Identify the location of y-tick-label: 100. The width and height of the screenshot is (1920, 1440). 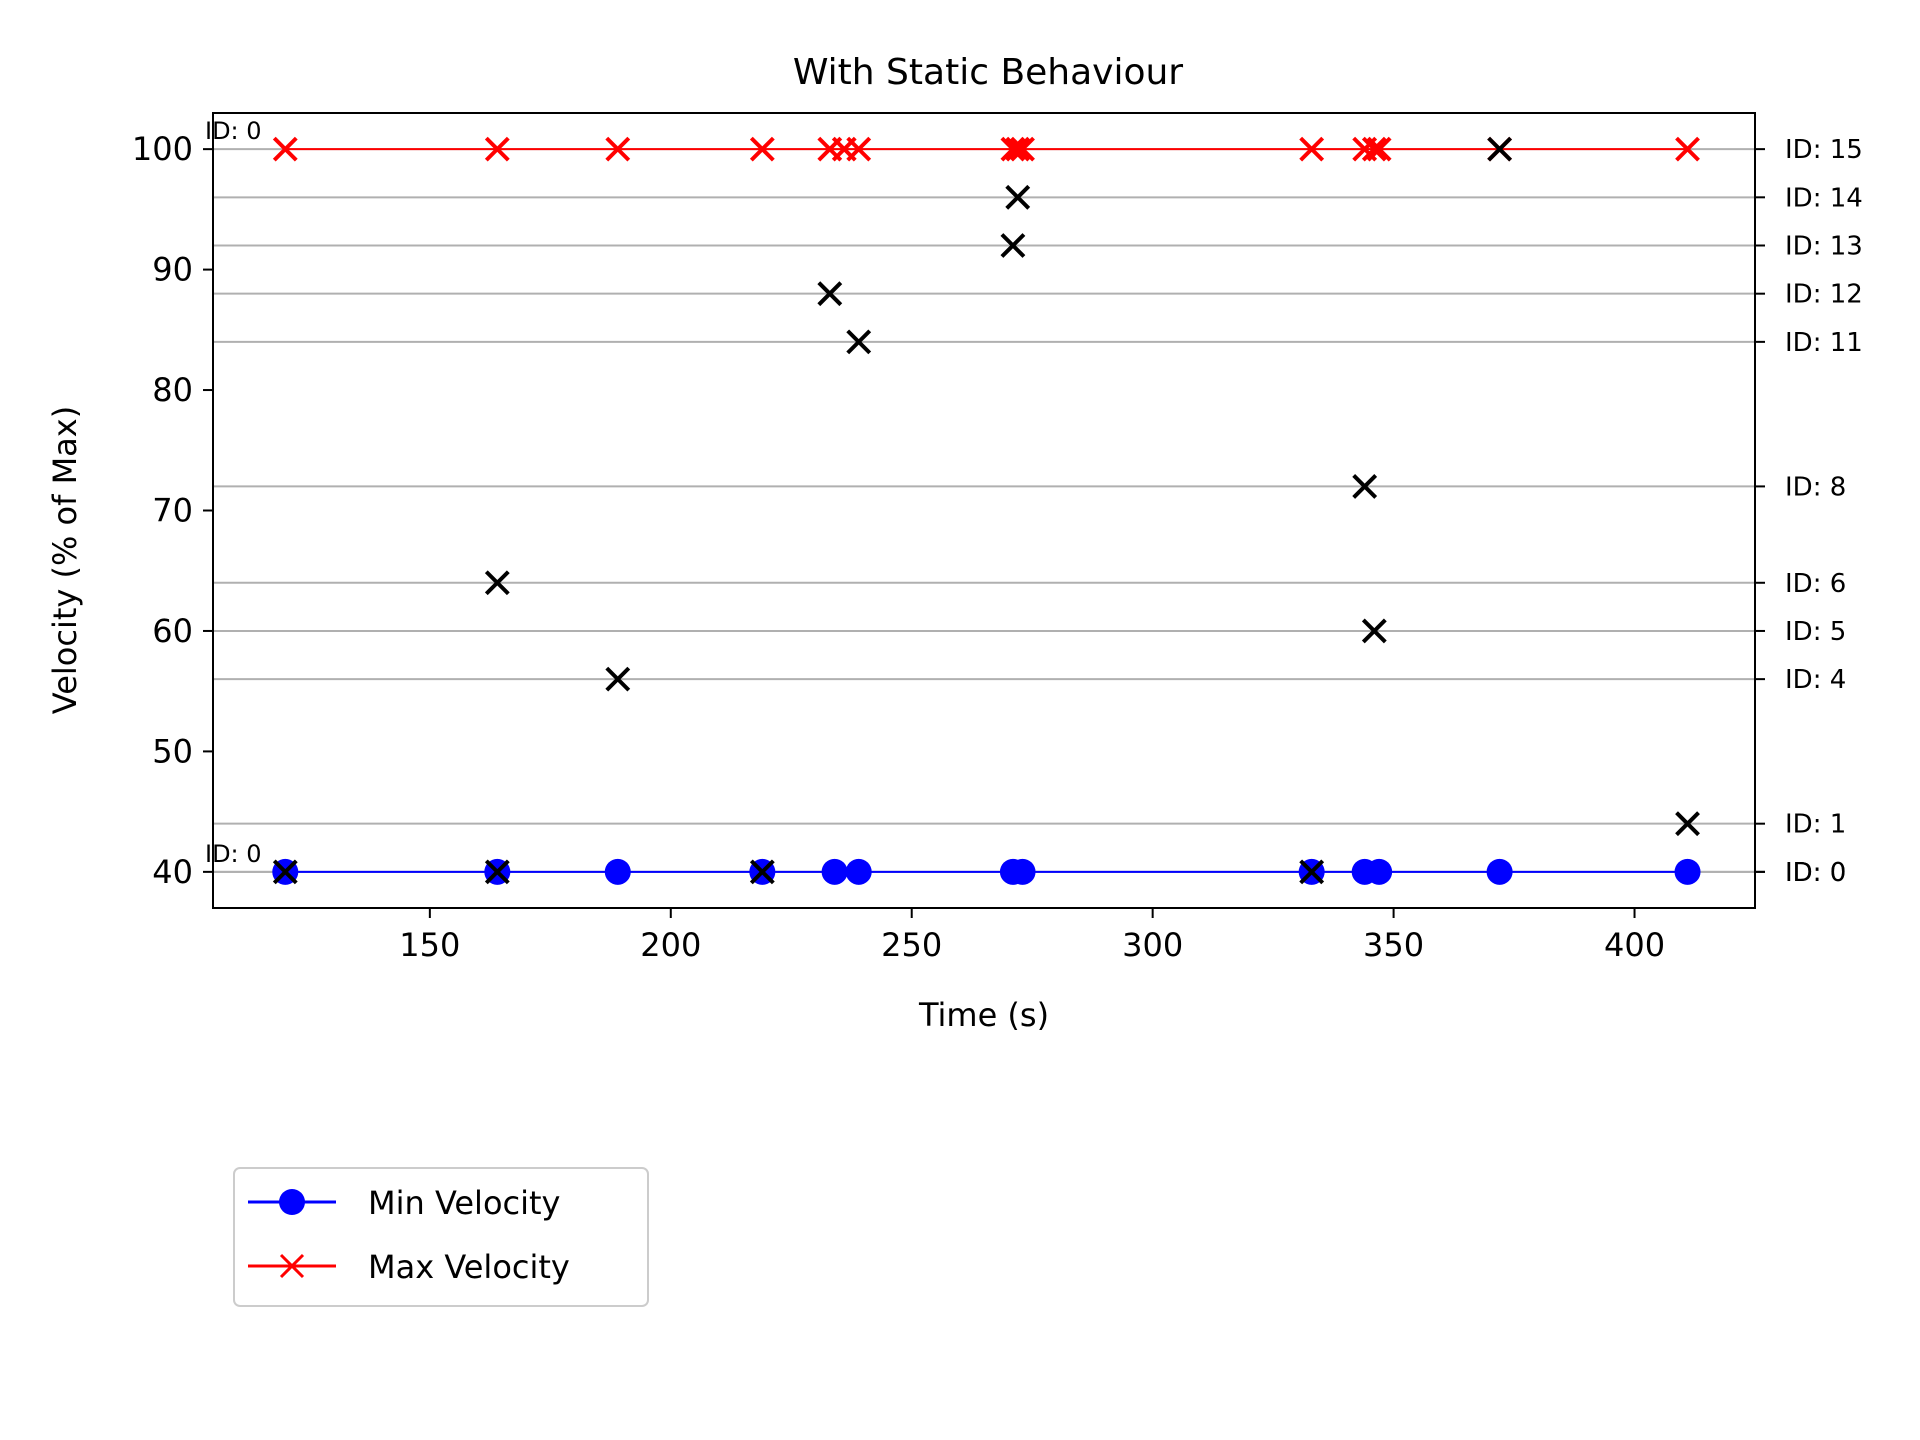
(162, 149).